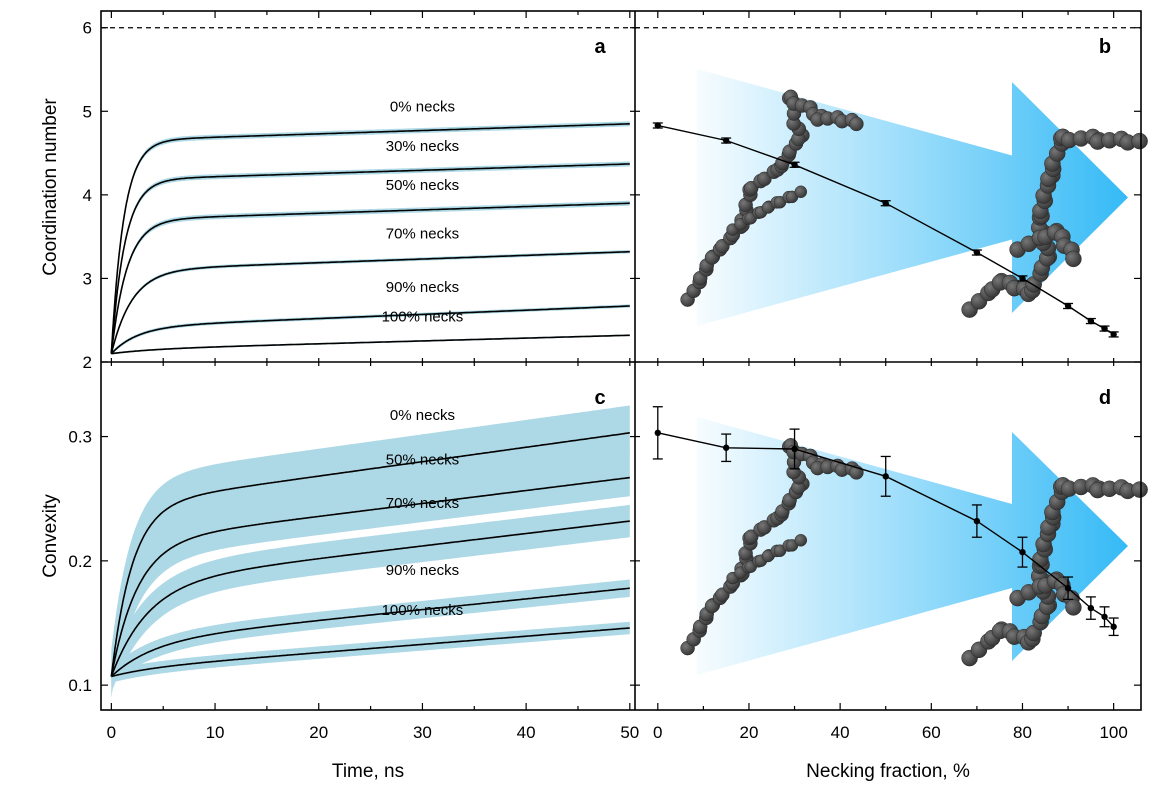 Image resolution: width=1154 pixels, height=785 pixels. Describe the element at coordinates (80, 561) in the screenshot. I see `y-tick-label-panel-c: 0.2` at that location.